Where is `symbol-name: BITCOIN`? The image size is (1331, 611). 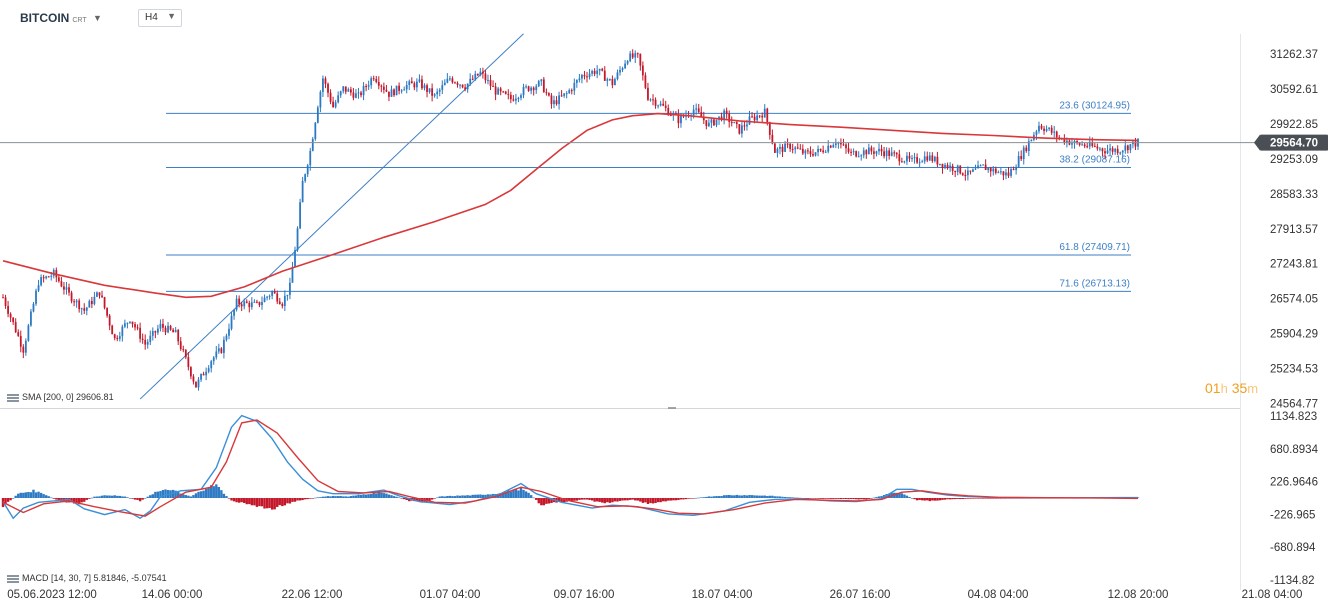
symbol-name: BITCOIN is located at coordinates (45, 18).